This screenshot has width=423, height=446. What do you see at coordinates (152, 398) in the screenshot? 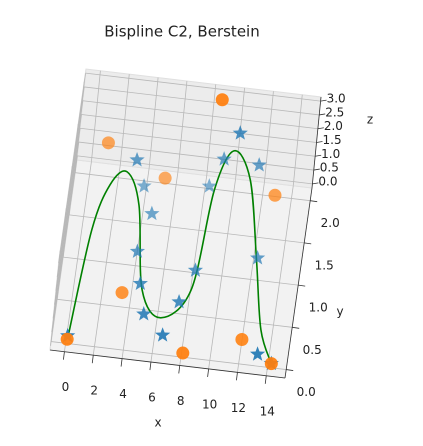
I see `x-tick-label: 6` at bounding box center [152, 398].